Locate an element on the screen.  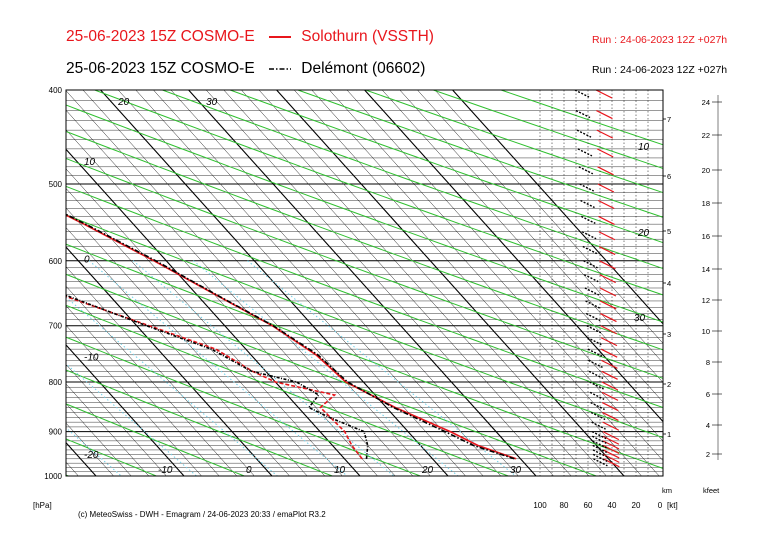
pressure-tick-label: 600 is located at coordinates (56, 261).